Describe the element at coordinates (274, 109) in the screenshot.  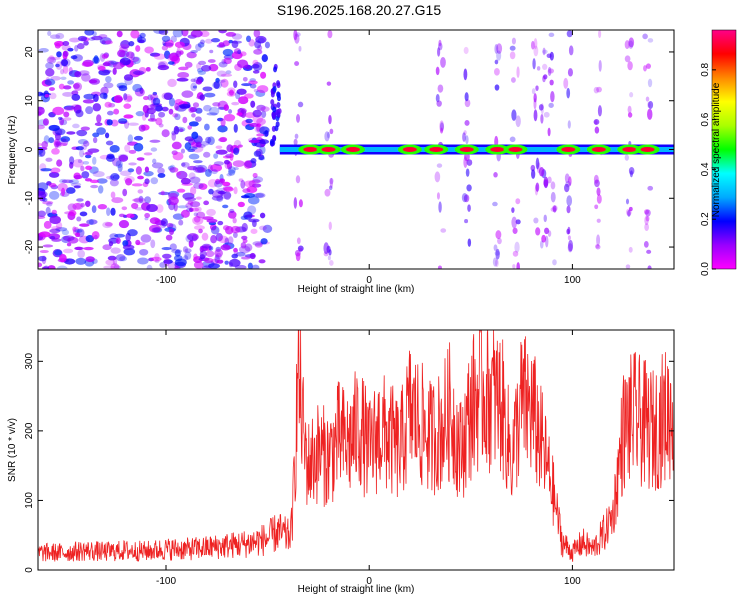
I see `edge-blob` at that location.